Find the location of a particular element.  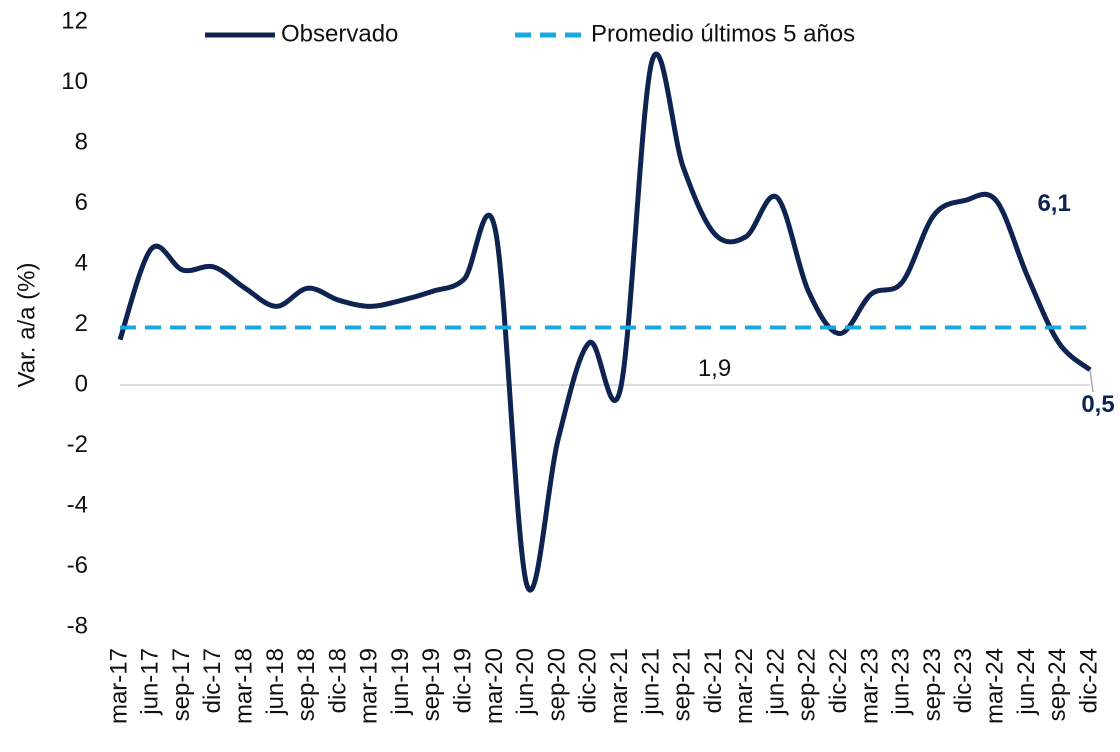

x-tick-label: dic-21 is located at coordinates (713, 680).